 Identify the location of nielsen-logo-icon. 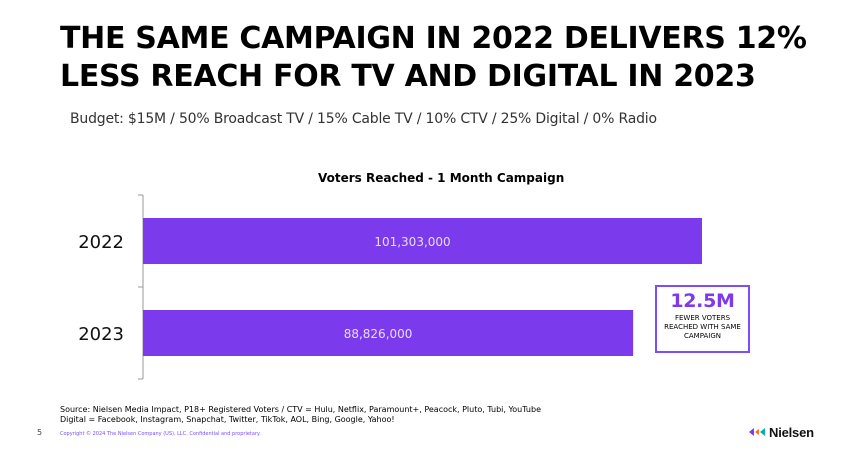
(757, 432).